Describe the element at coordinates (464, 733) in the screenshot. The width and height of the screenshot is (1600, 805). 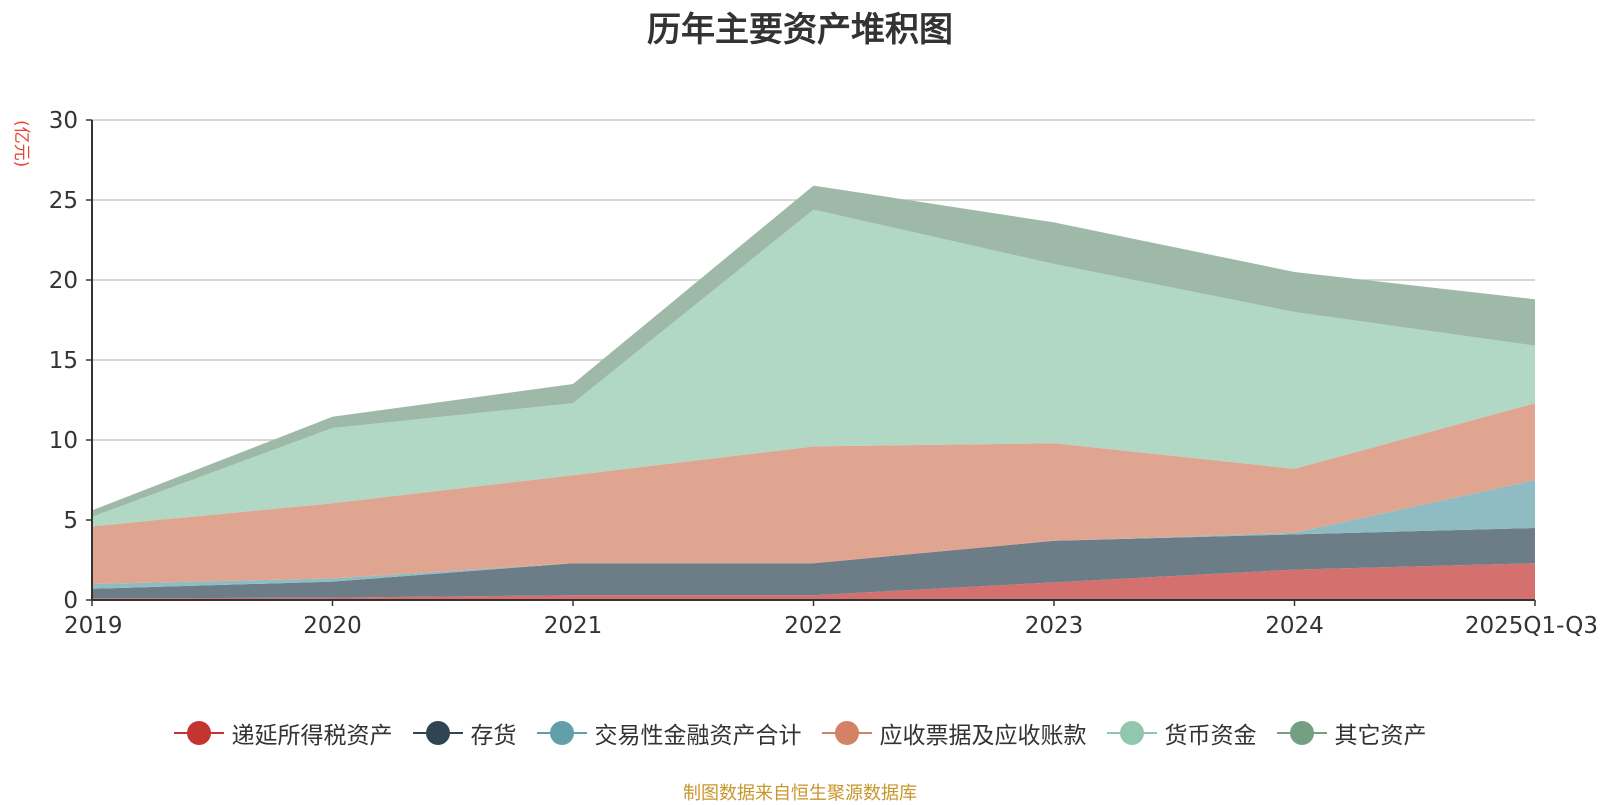
I see `legend-item: 存货` at that location.